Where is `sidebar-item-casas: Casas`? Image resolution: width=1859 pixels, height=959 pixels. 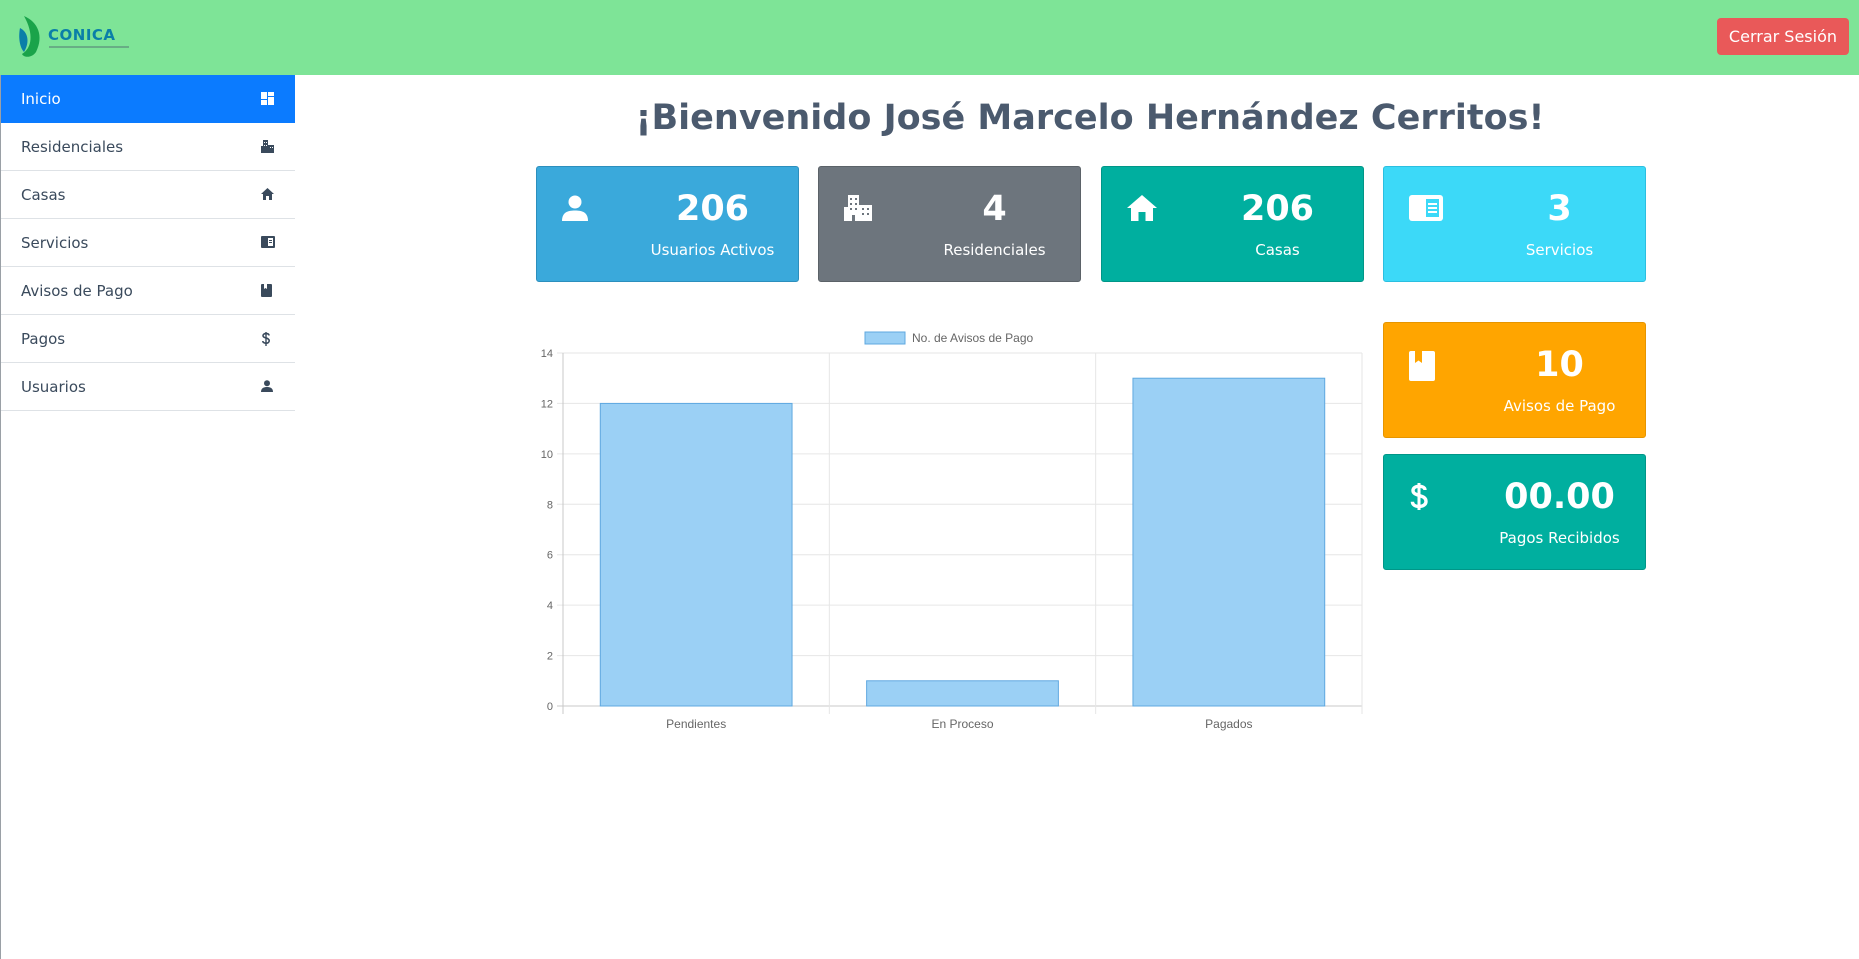
sidebar-item-casas: Casas is located at coordinates (148, 195).